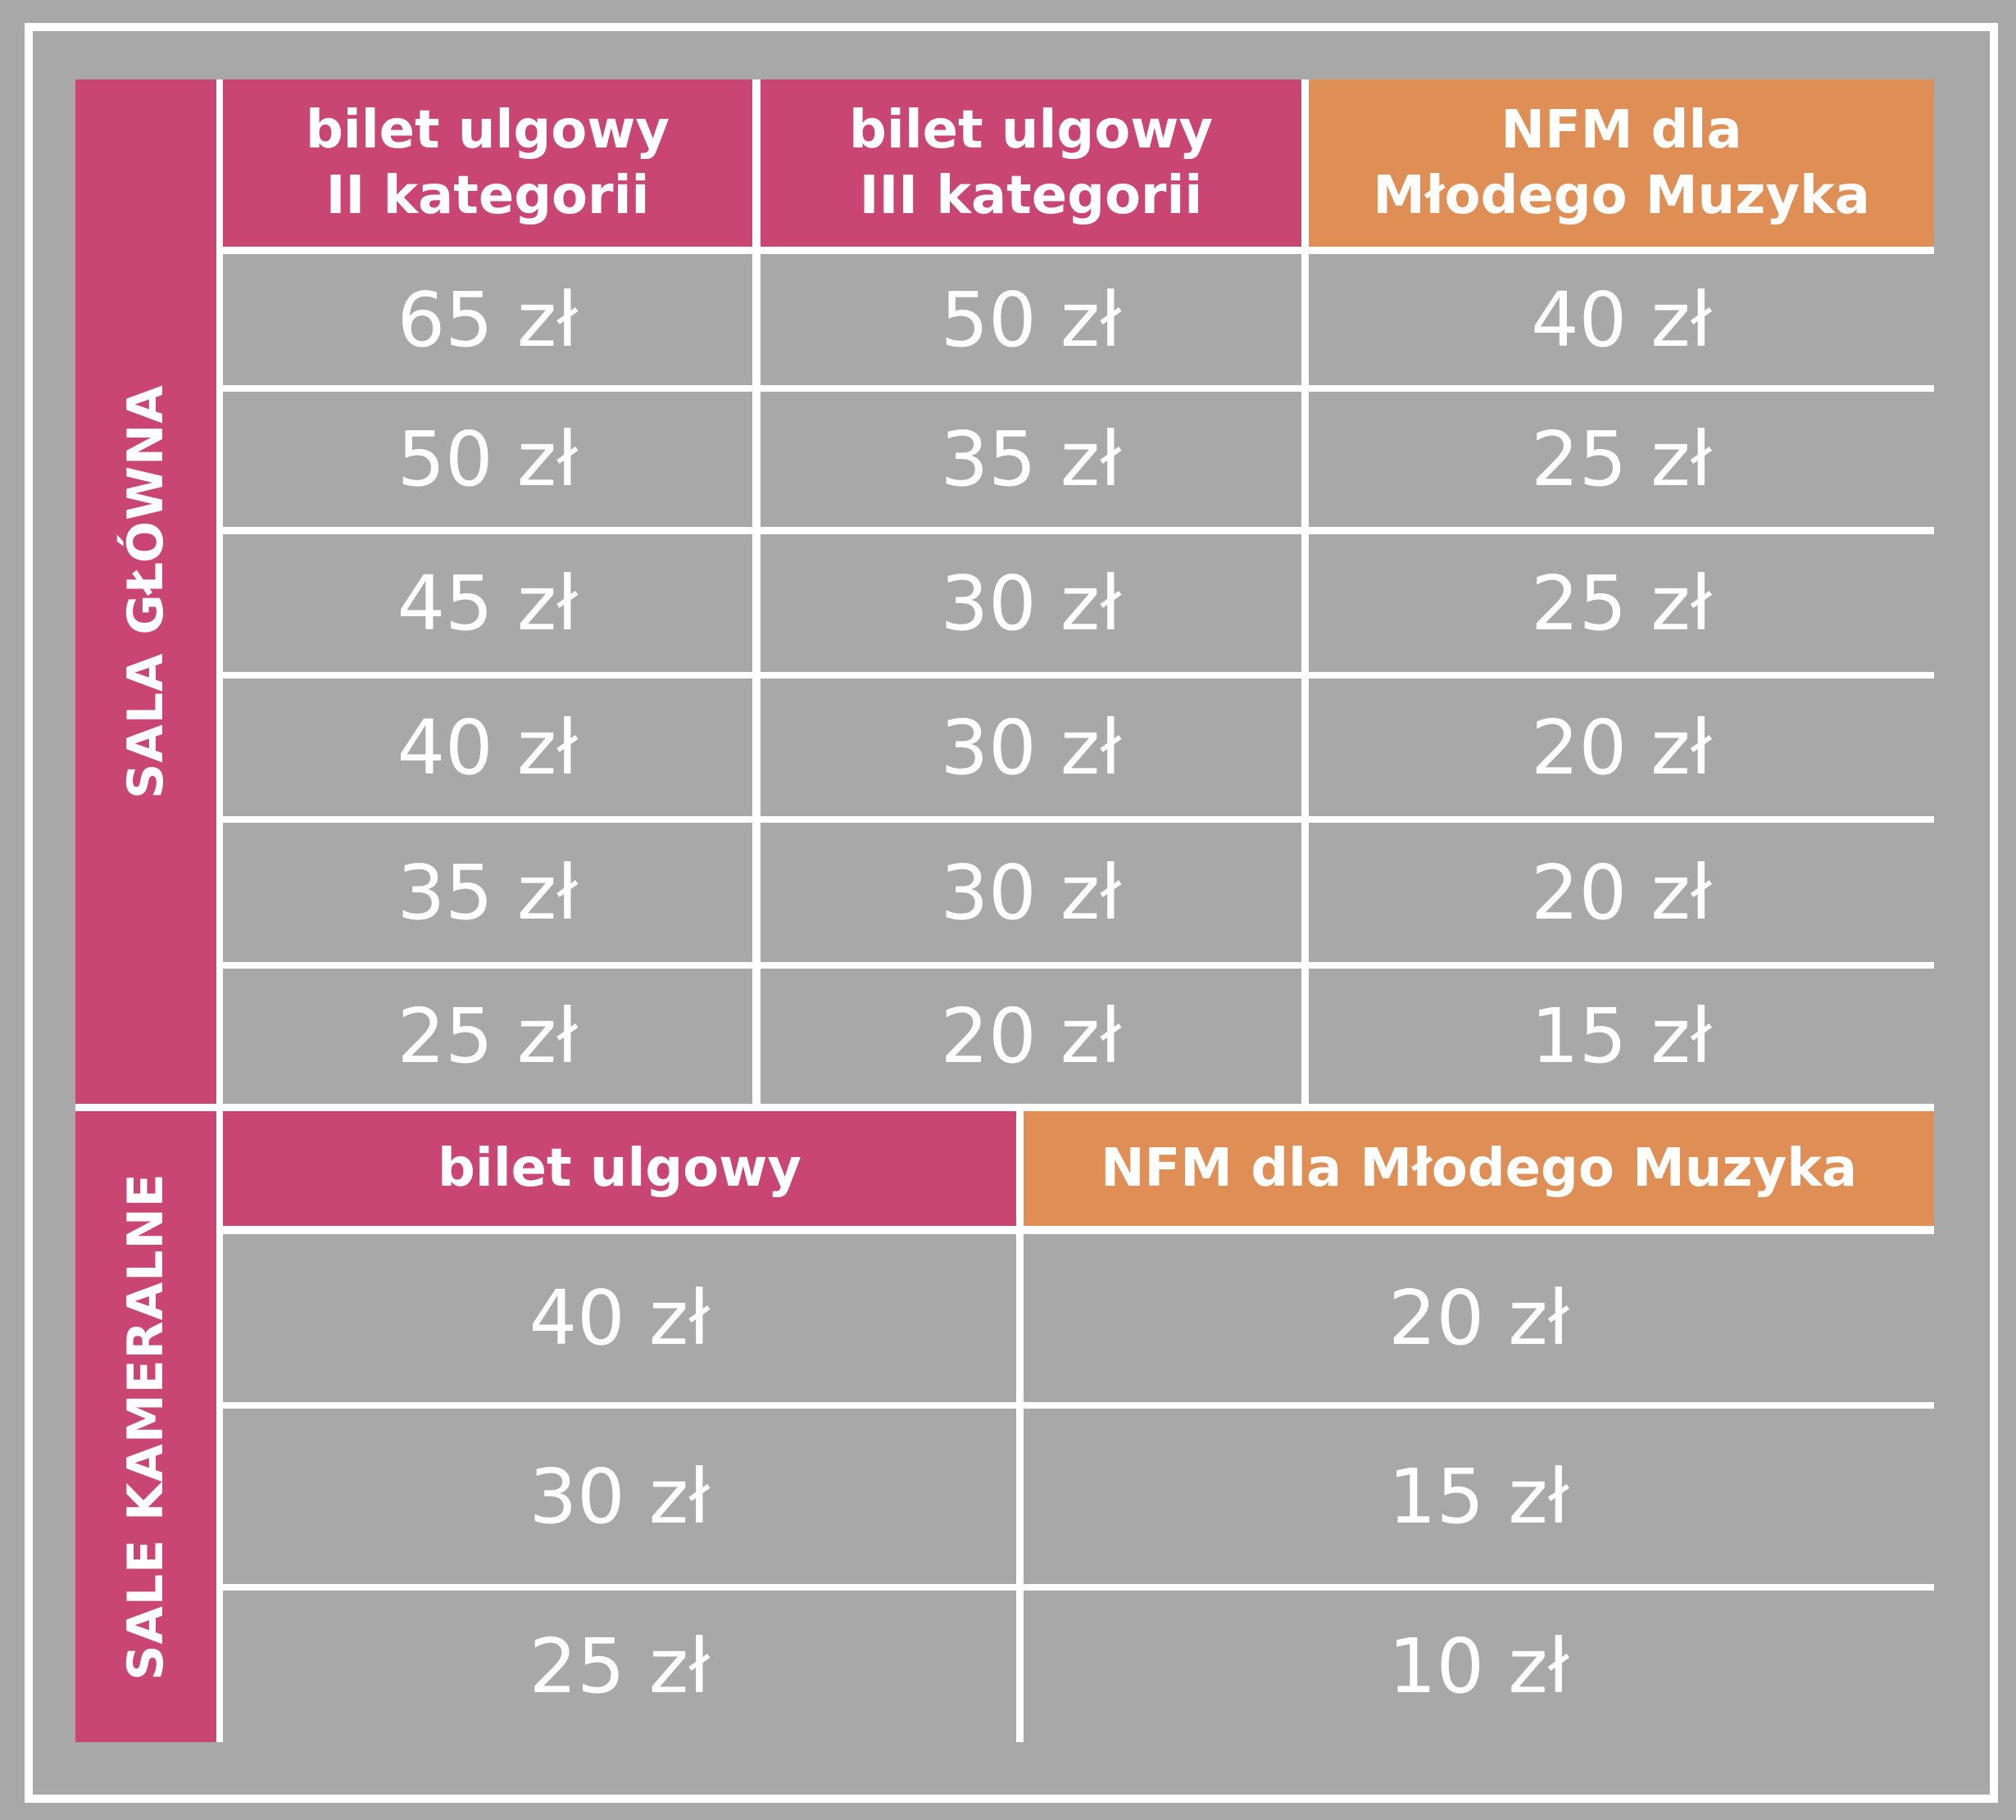 This screenshot has height=1820, width=2016. I want to click on chamber-halls-label-block: SALE KAMERALNE, so click(145, 1426).